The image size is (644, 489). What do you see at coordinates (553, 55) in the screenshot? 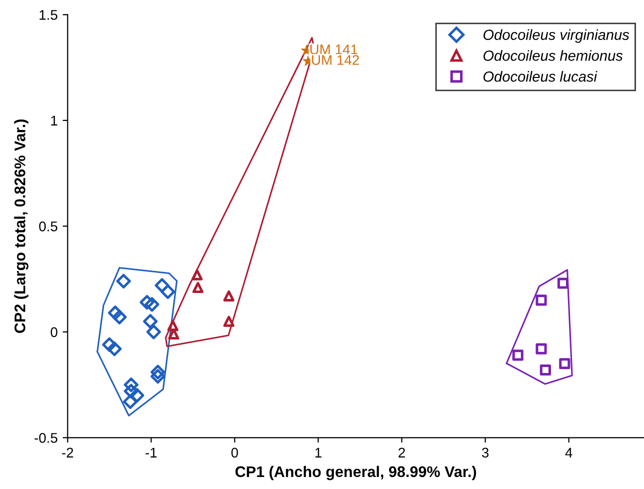
I see `legend-label: Odocoileus hemionus` at bounding box center [553, 55].